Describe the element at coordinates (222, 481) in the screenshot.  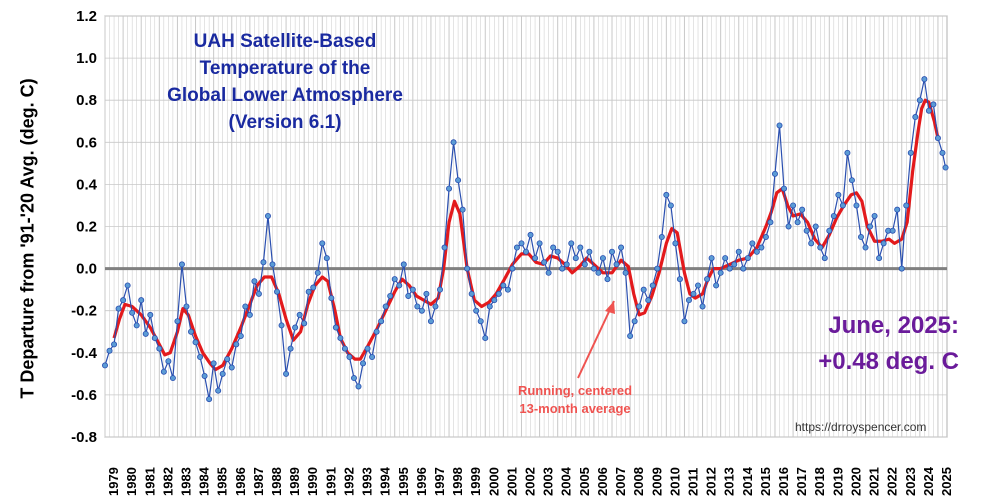
I see `x-tick-label: 1985` at that location.